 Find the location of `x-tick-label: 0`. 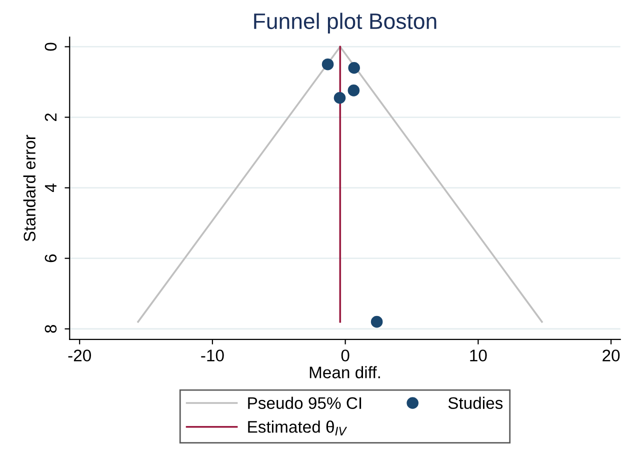

x-tick-label: 0 is located at coordinates (345, 356).